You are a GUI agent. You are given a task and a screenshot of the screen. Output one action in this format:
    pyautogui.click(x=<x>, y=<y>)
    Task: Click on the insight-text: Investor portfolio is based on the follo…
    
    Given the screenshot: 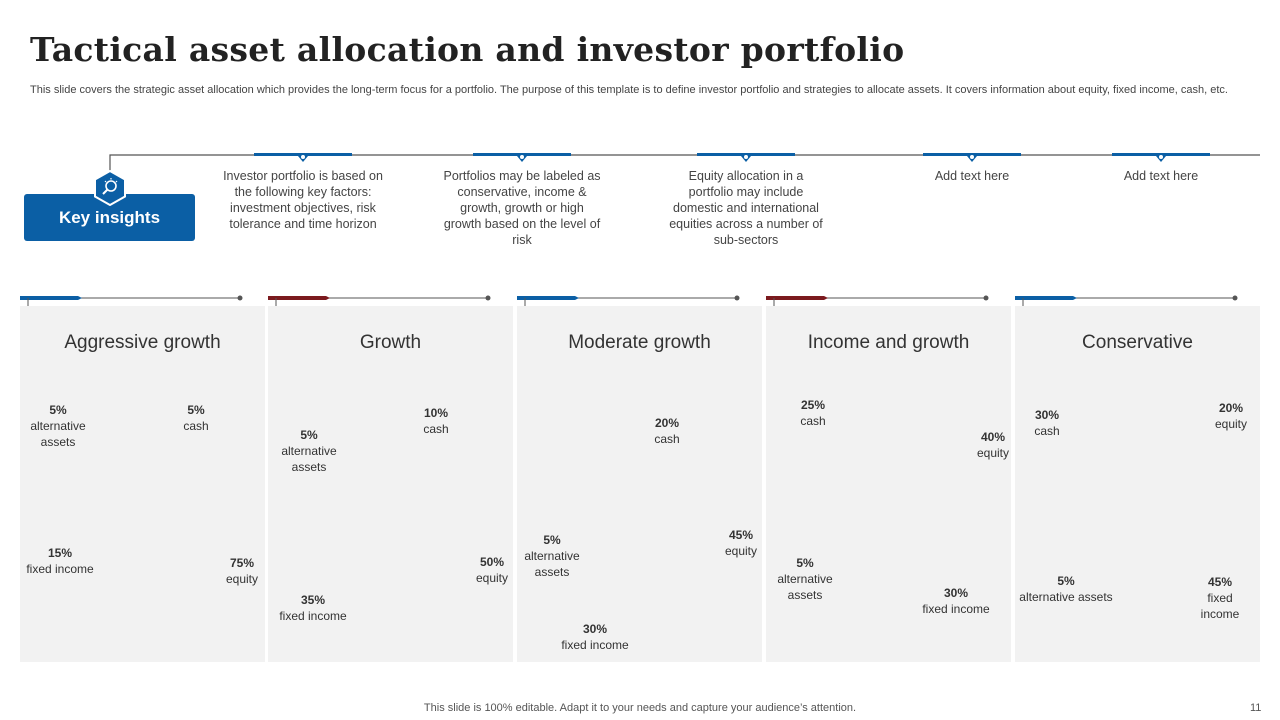 What is the action you would take?
    pyautogui.click(x=303, y=200)
    